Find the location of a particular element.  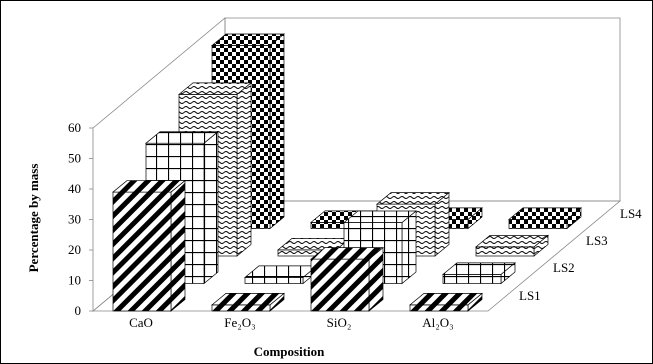

series-label-ls1: LS1 is located at coordinates (530, 295).